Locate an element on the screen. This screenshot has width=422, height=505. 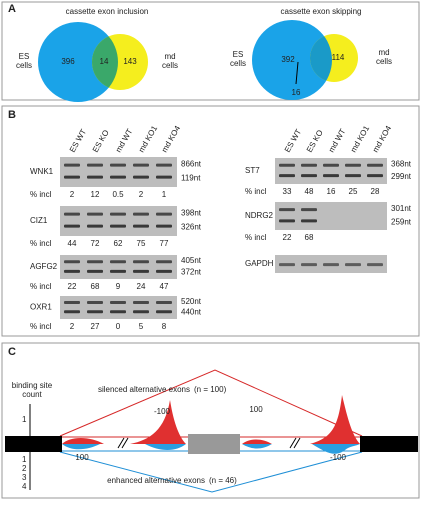
panel-label: C is located at coordinates (12, 352).